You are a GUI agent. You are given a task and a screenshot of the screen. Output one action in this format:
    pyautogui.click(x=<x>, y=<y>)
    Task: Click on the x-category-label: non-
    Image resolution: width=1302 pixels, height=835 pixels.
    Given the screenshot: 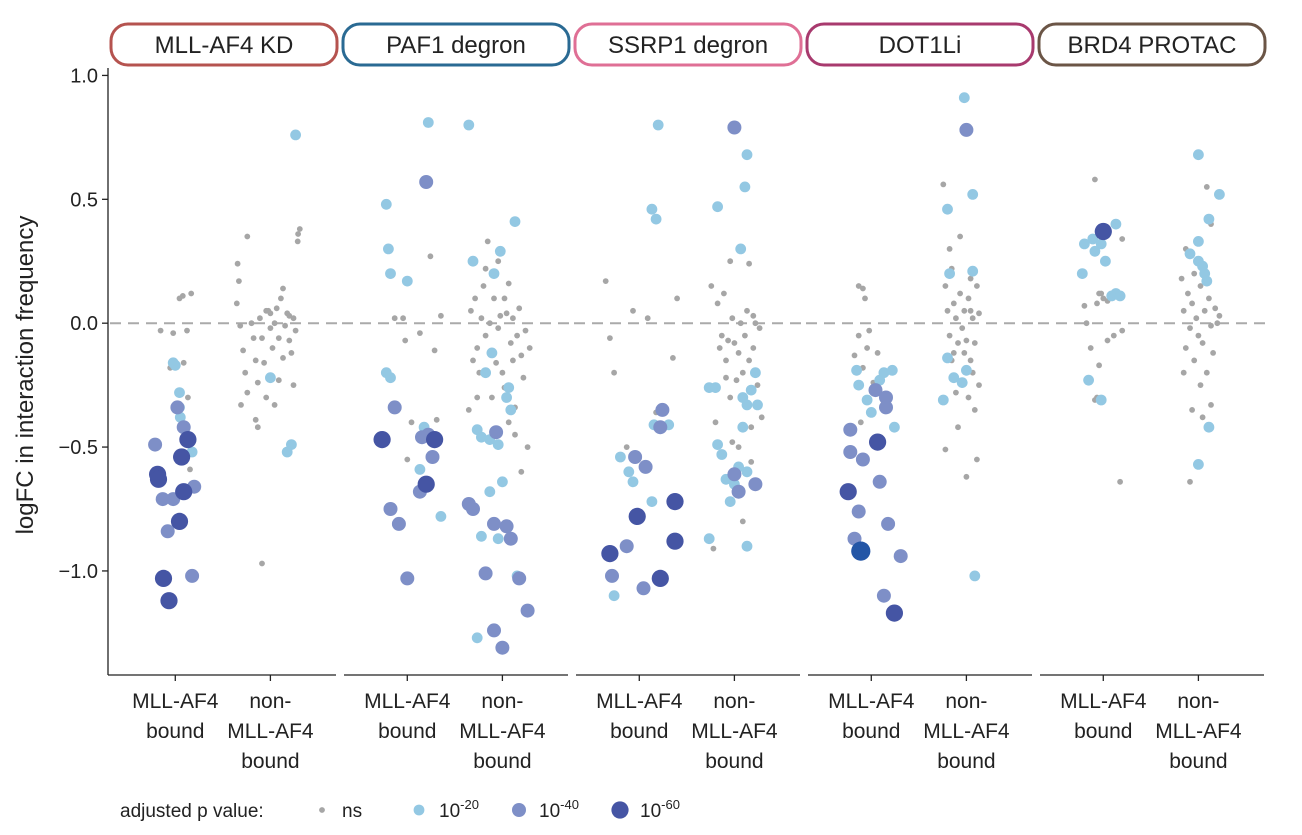 What is the action you would take?
    pyautogui.click(x=502, y=701)
    